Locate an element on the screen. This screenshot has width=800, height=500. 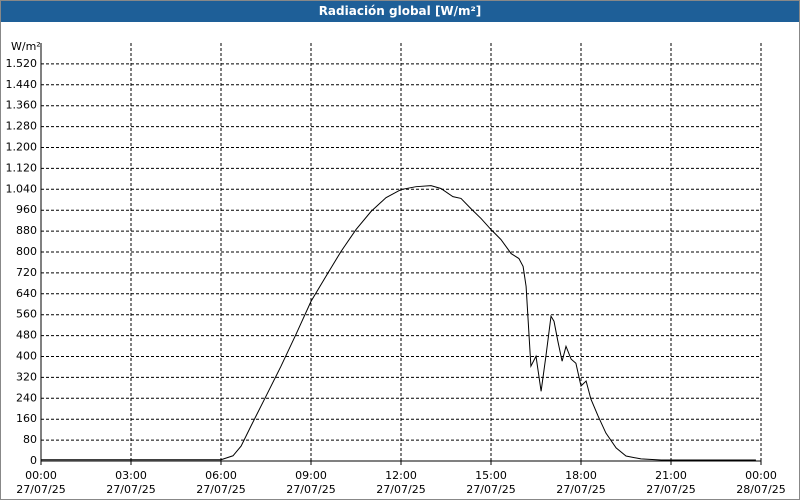
y-tick-label: 80 is located at coordinates (30, 439).